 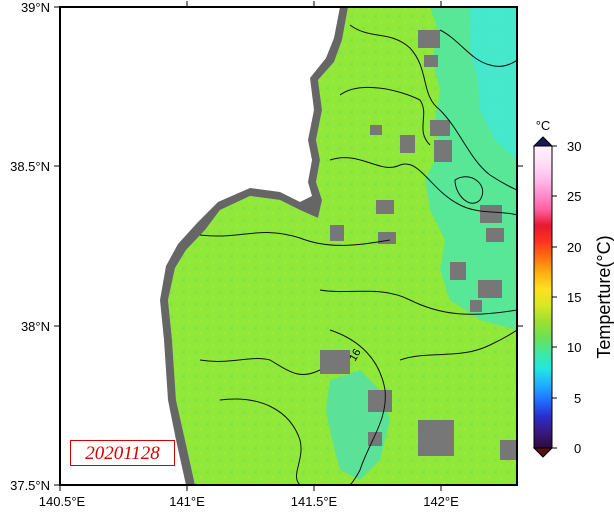 I want to click on colorbar-tick-label: 15, so click(x=574, y=297).